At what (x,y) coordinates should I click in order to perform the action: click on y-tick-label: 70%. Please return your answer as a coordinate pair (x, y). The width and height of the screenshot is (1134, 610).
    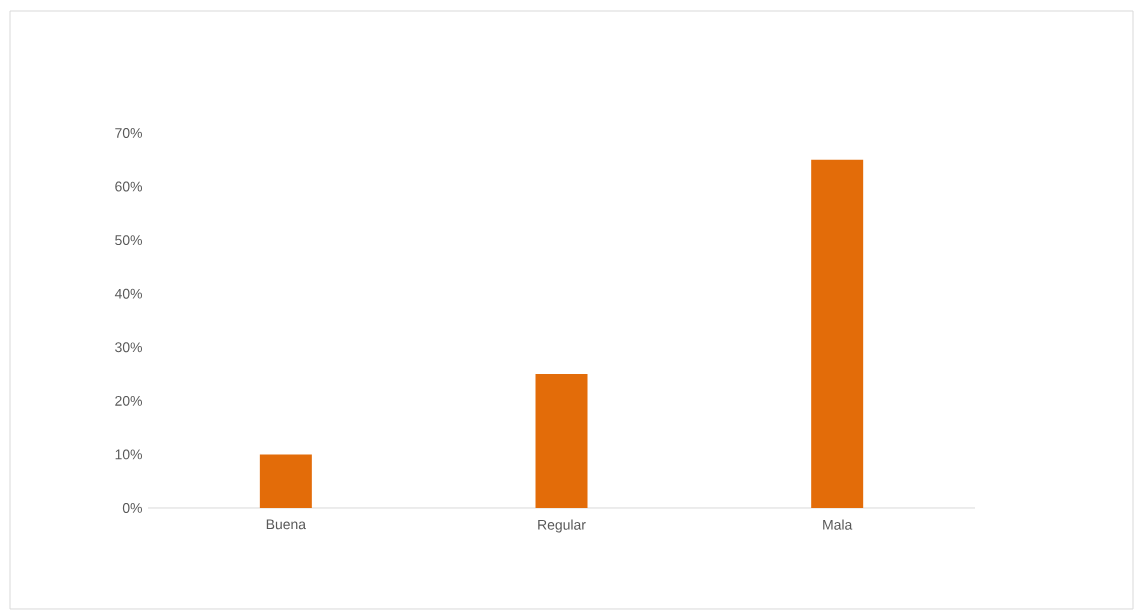
    Looking at the image, I should click on (128, 133).